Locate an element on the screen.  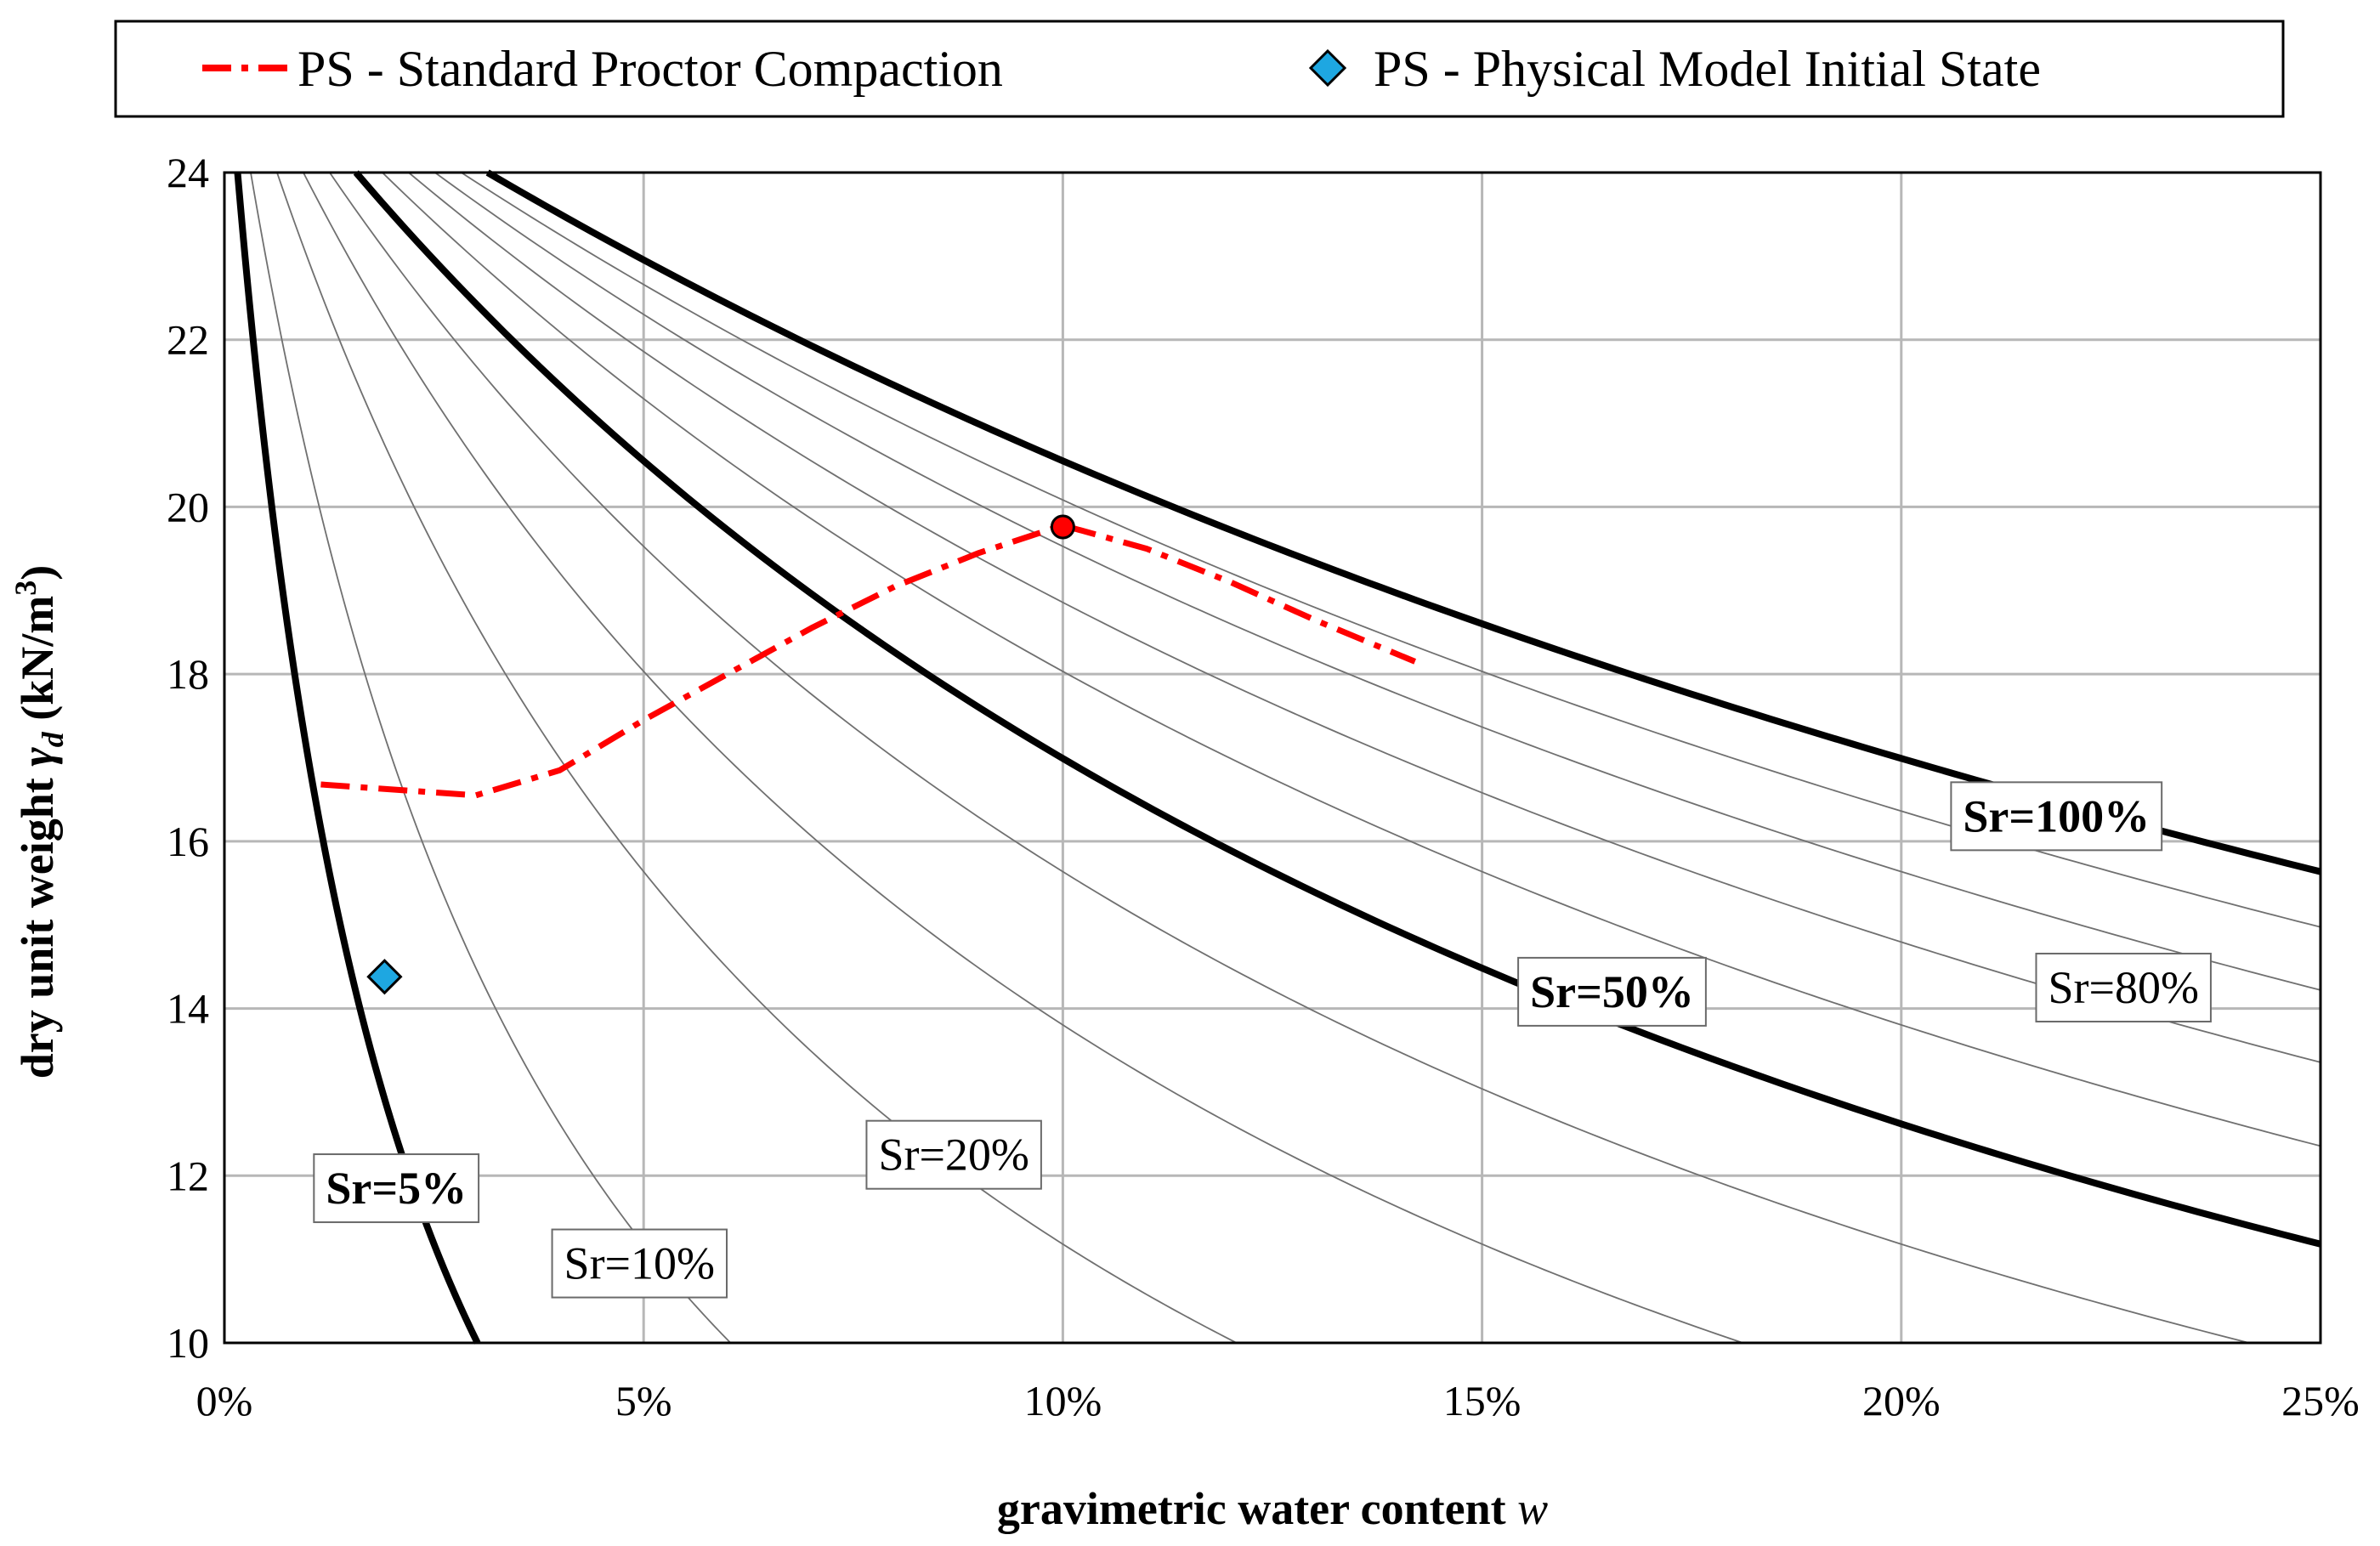
y-axis-label-prefix: dry unit weight is located at coordinates (37, 928).